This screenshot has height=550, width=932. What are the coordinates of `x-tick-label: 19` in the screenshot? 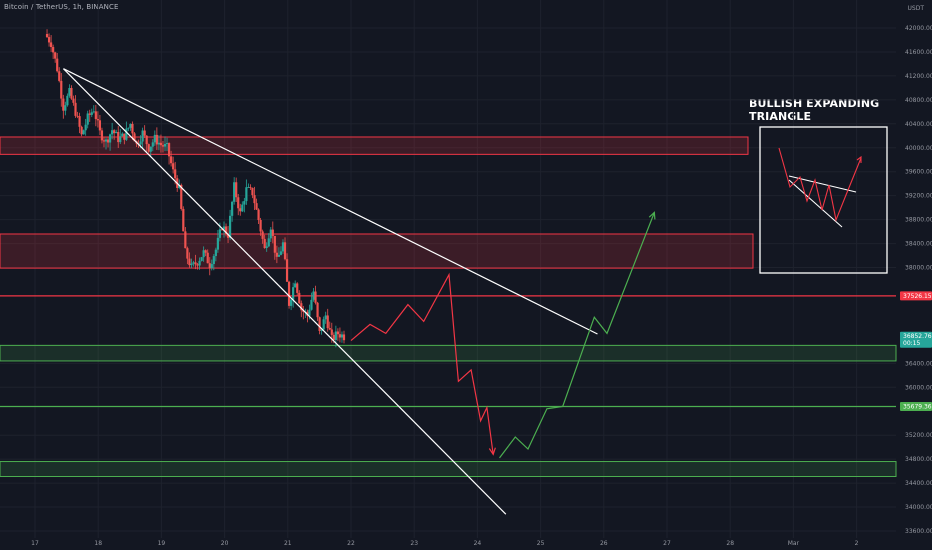 It's located at (162, 543).